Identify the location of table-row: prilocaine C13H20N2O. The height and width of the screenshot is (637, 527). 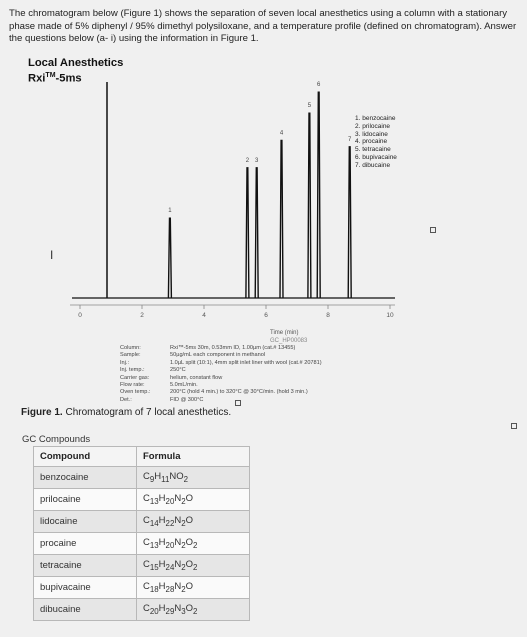
(141, 499).